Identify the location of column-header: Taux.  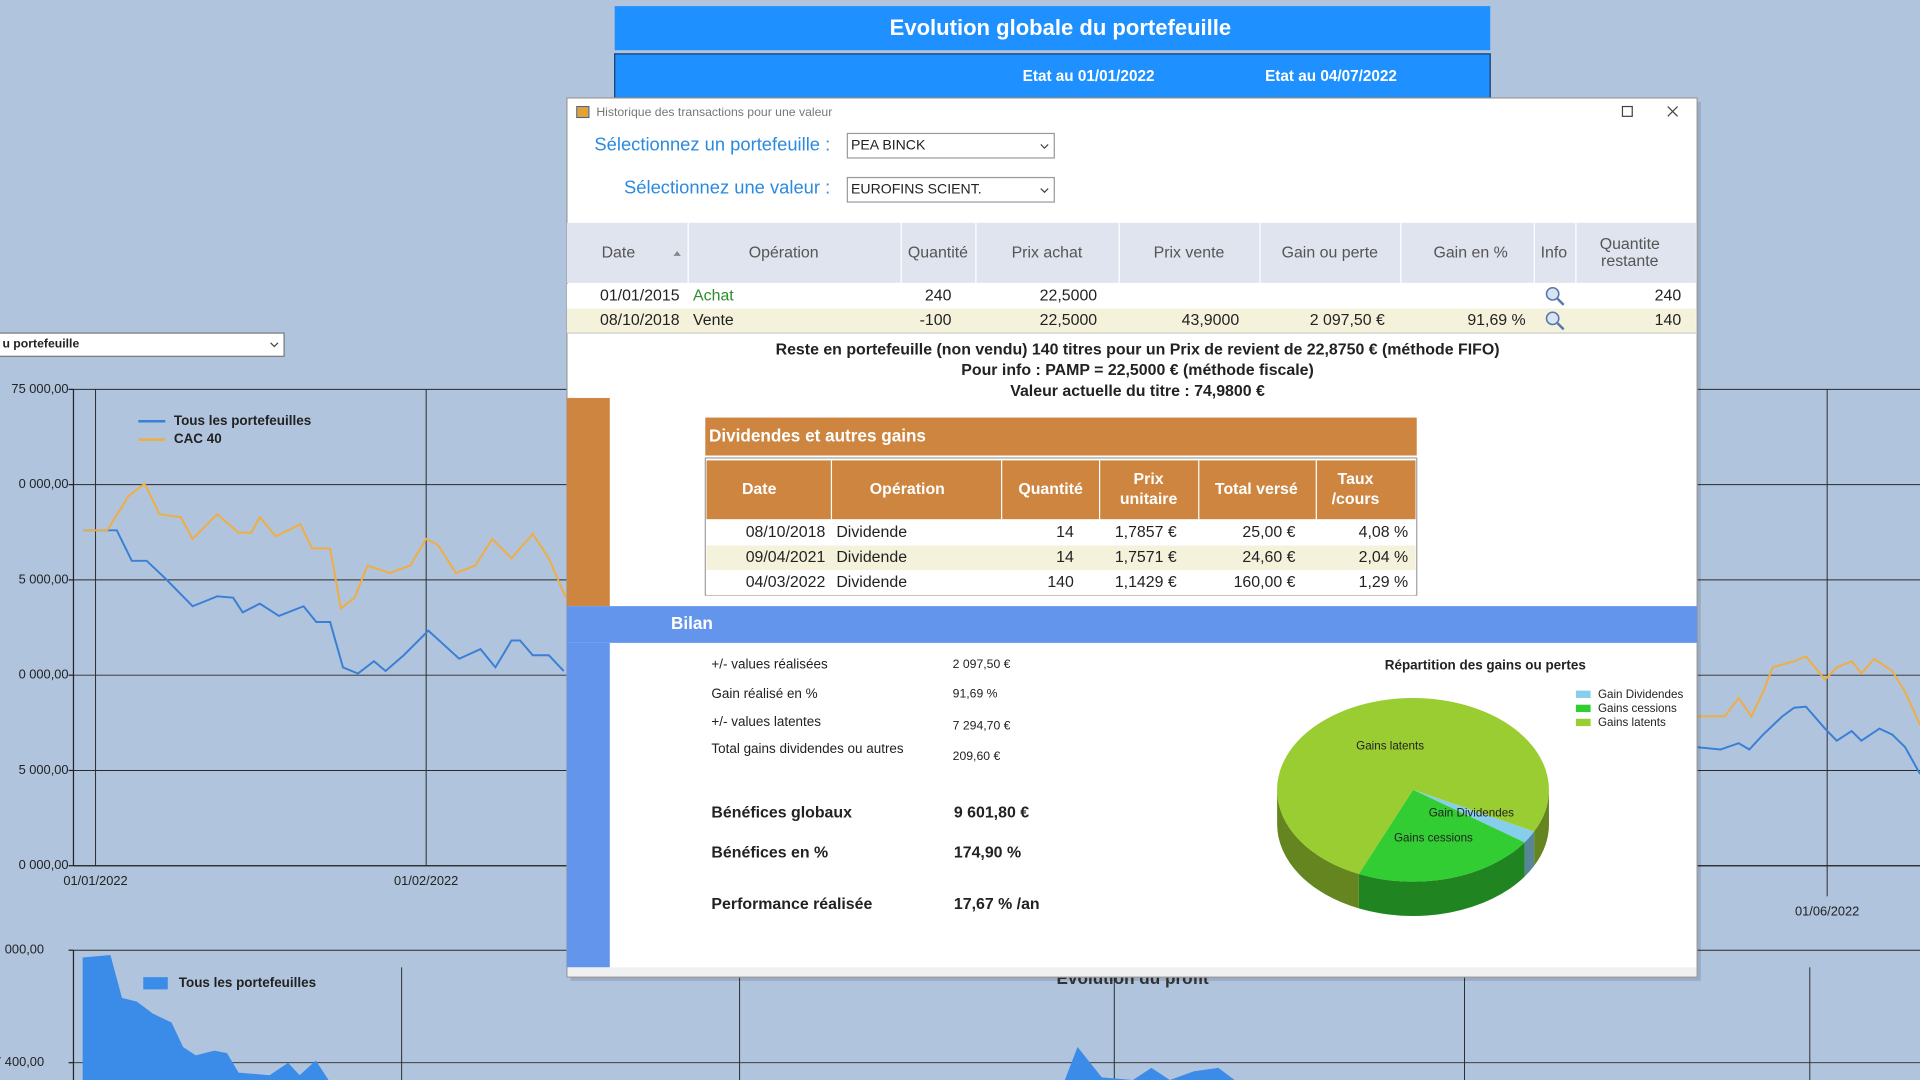
(1356, 479).